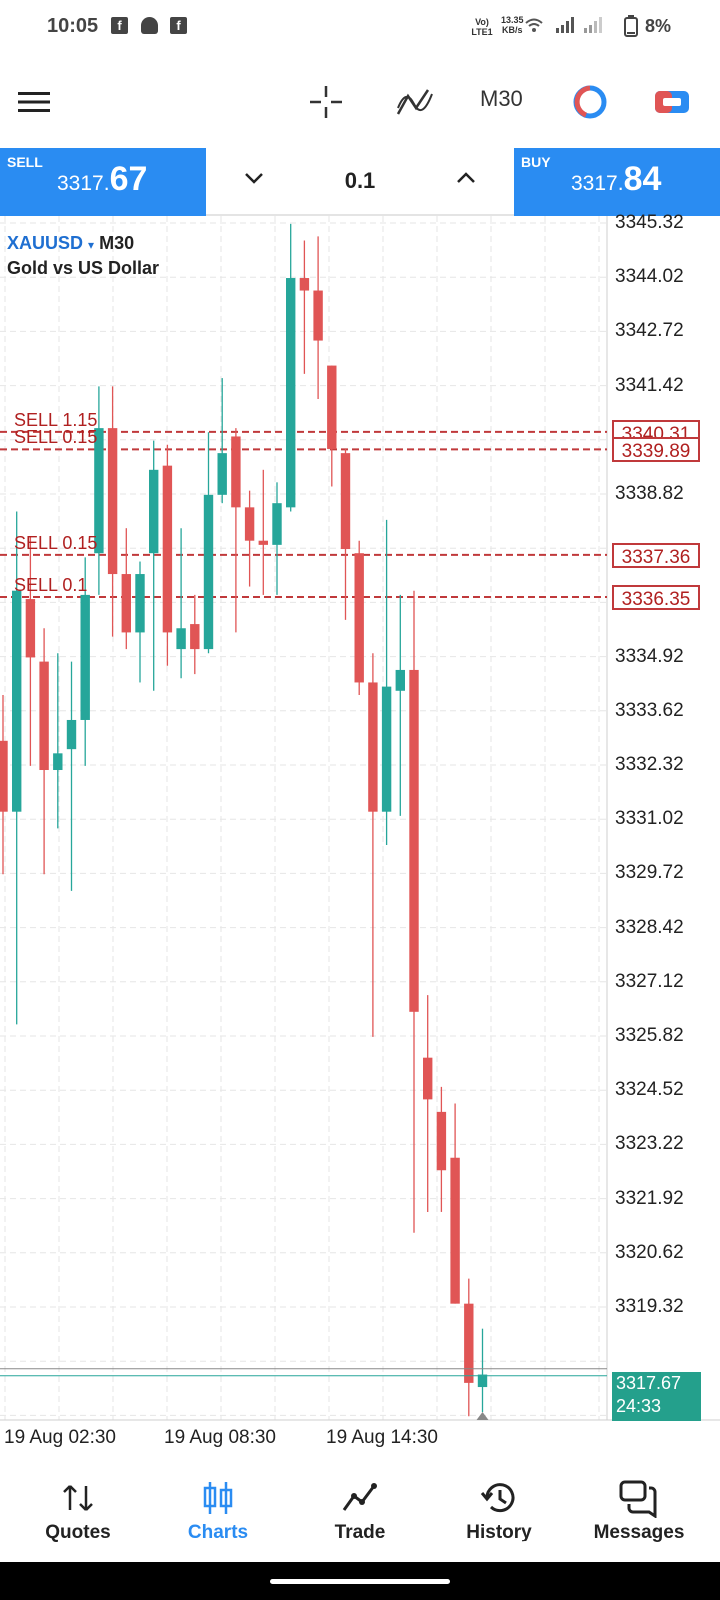  What do you see at coordinates (83, 268) in the screenshot?
I see `symbol-description: Gold vs US Dollar` at bounding box center [83, 268].